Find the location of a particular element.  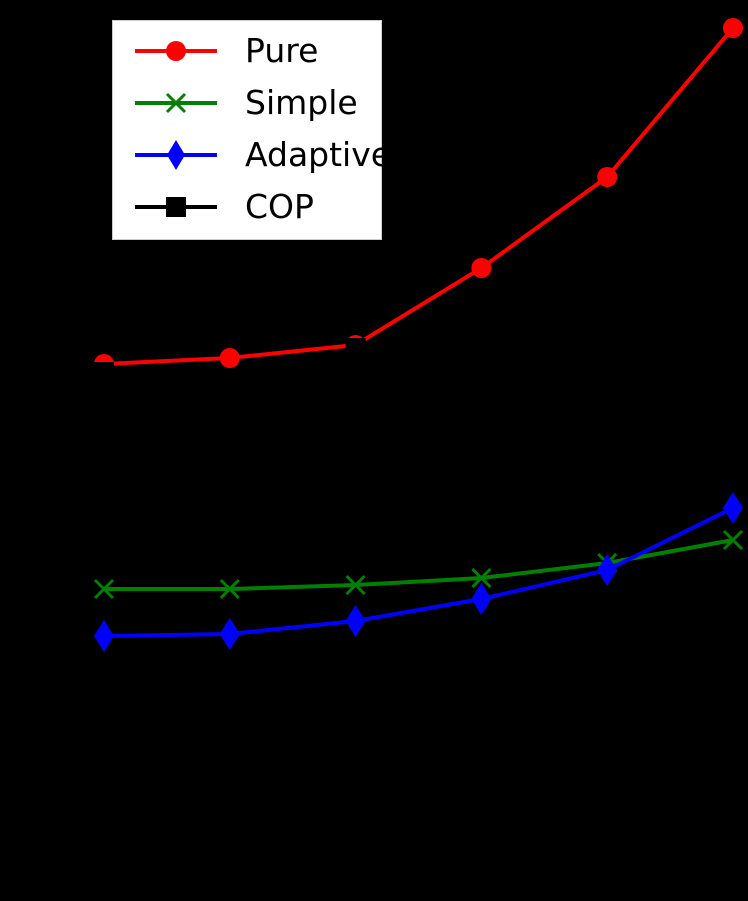

legend-item-cop: COP is located at coordinates (248, 207).